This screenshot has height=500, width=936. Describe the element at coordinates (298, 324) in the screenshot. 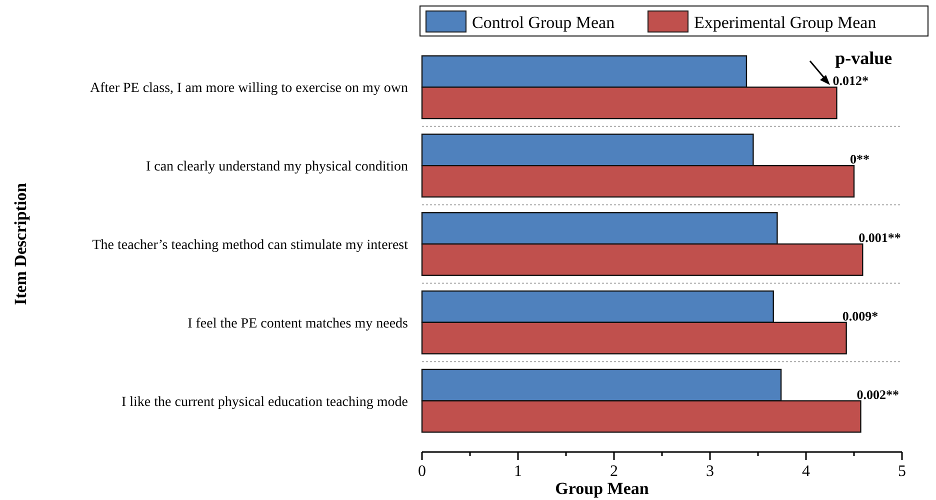

I see `y-tick-label: I feel the PE content matches my needs` at that location.